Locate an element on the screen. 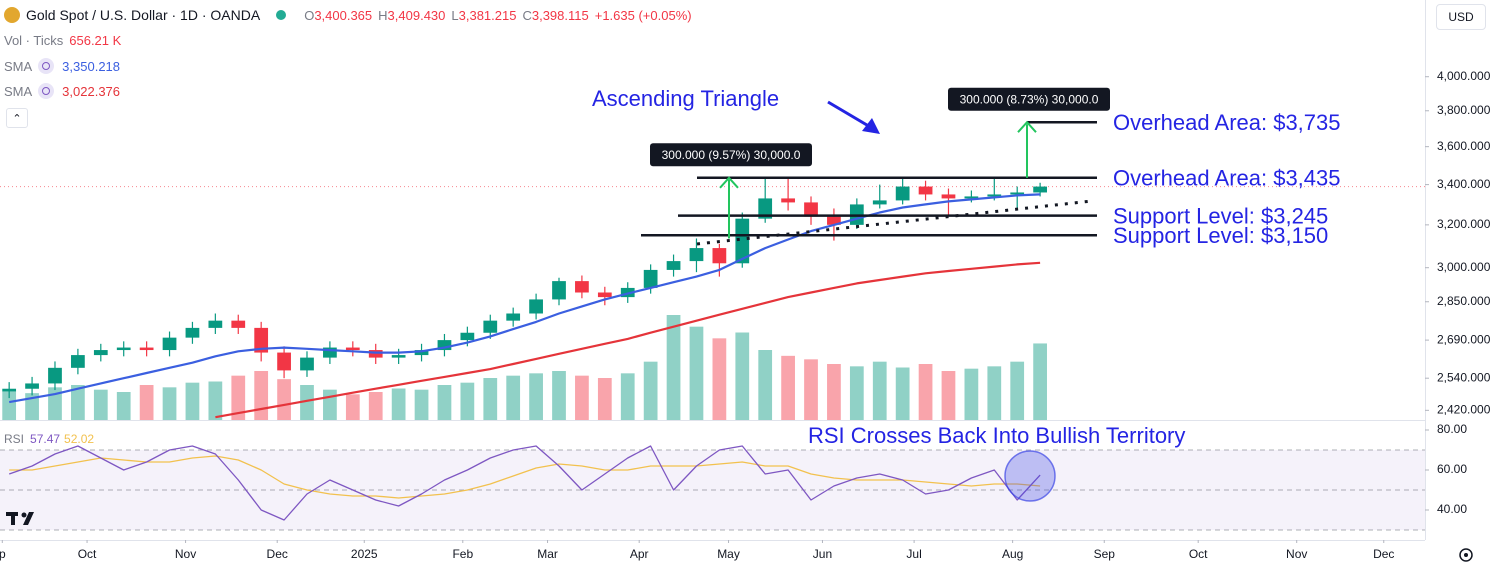  x-tick-label: 2025 is located at coordinates (364, 554).